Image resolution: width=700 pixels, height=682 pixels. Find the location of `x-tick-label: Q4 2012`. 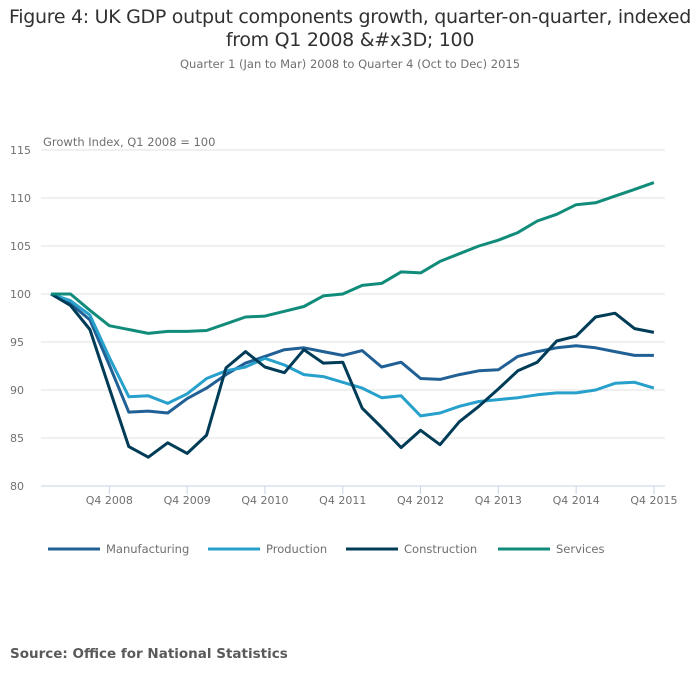

x-tick-label: Q4 2012 is located at coordinates (420, 500).